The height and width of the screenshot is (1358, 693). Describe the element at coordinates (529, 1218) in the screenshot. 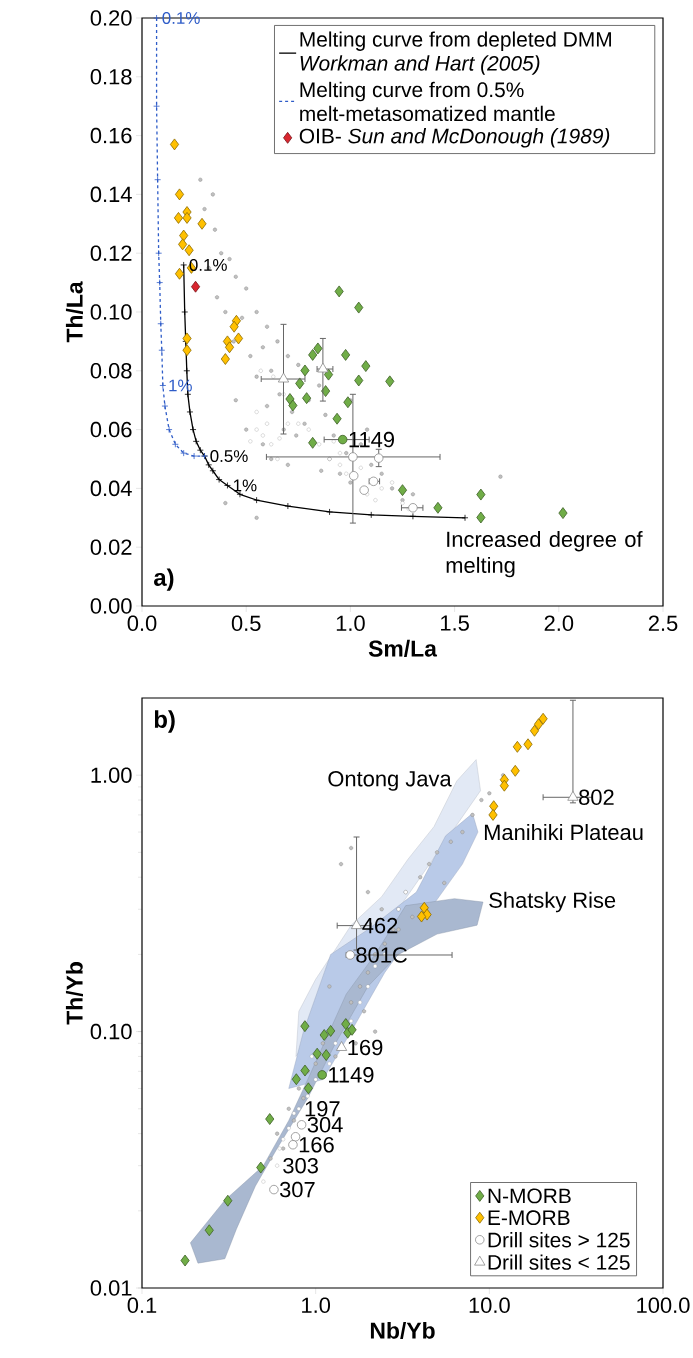

I see `legend-label: E-MORB` at that location.